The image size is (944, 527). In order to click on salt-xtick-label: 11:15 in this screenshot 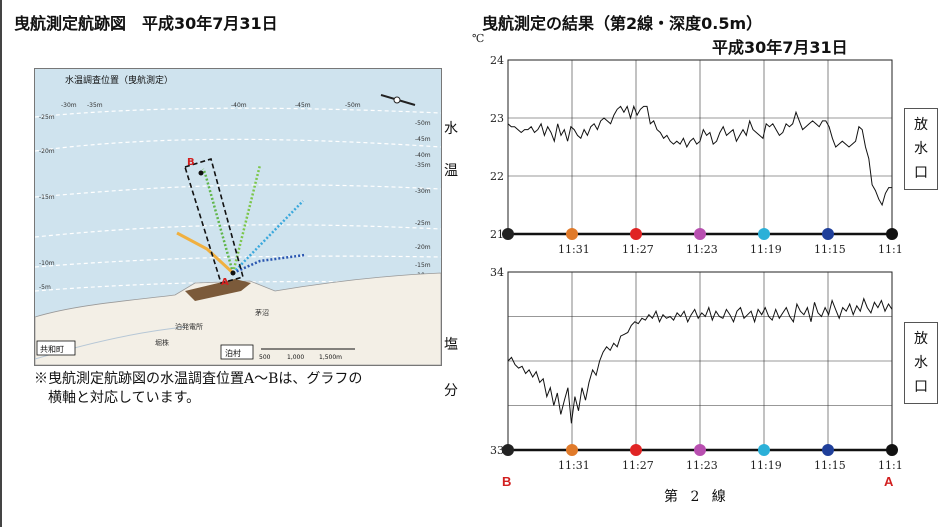, I will do `click(830, 465)`.